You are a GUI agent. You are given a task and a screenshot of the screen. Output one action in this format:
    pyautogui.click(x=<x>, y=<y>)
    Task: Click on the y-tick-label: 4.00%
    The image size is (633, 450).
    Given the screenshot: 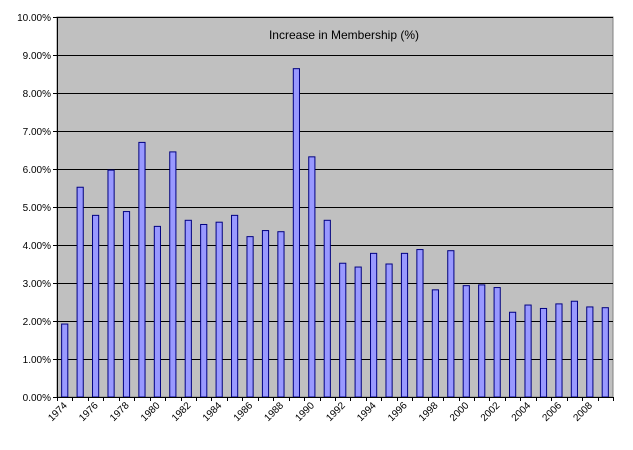 What is the action you would take?
    pyautogui.click(x=37, y=246)
    